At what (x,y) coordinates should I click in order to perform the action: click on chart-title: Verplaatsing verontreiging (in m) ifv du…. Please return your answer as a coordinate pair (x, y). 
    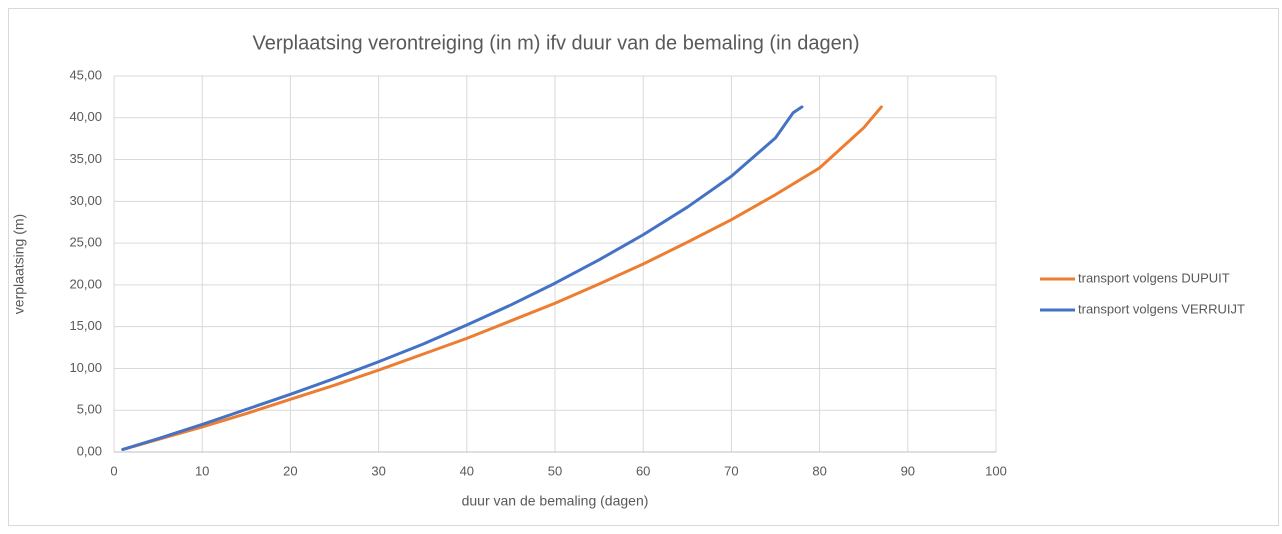
    Looking at the image, I should click on (555, 43).